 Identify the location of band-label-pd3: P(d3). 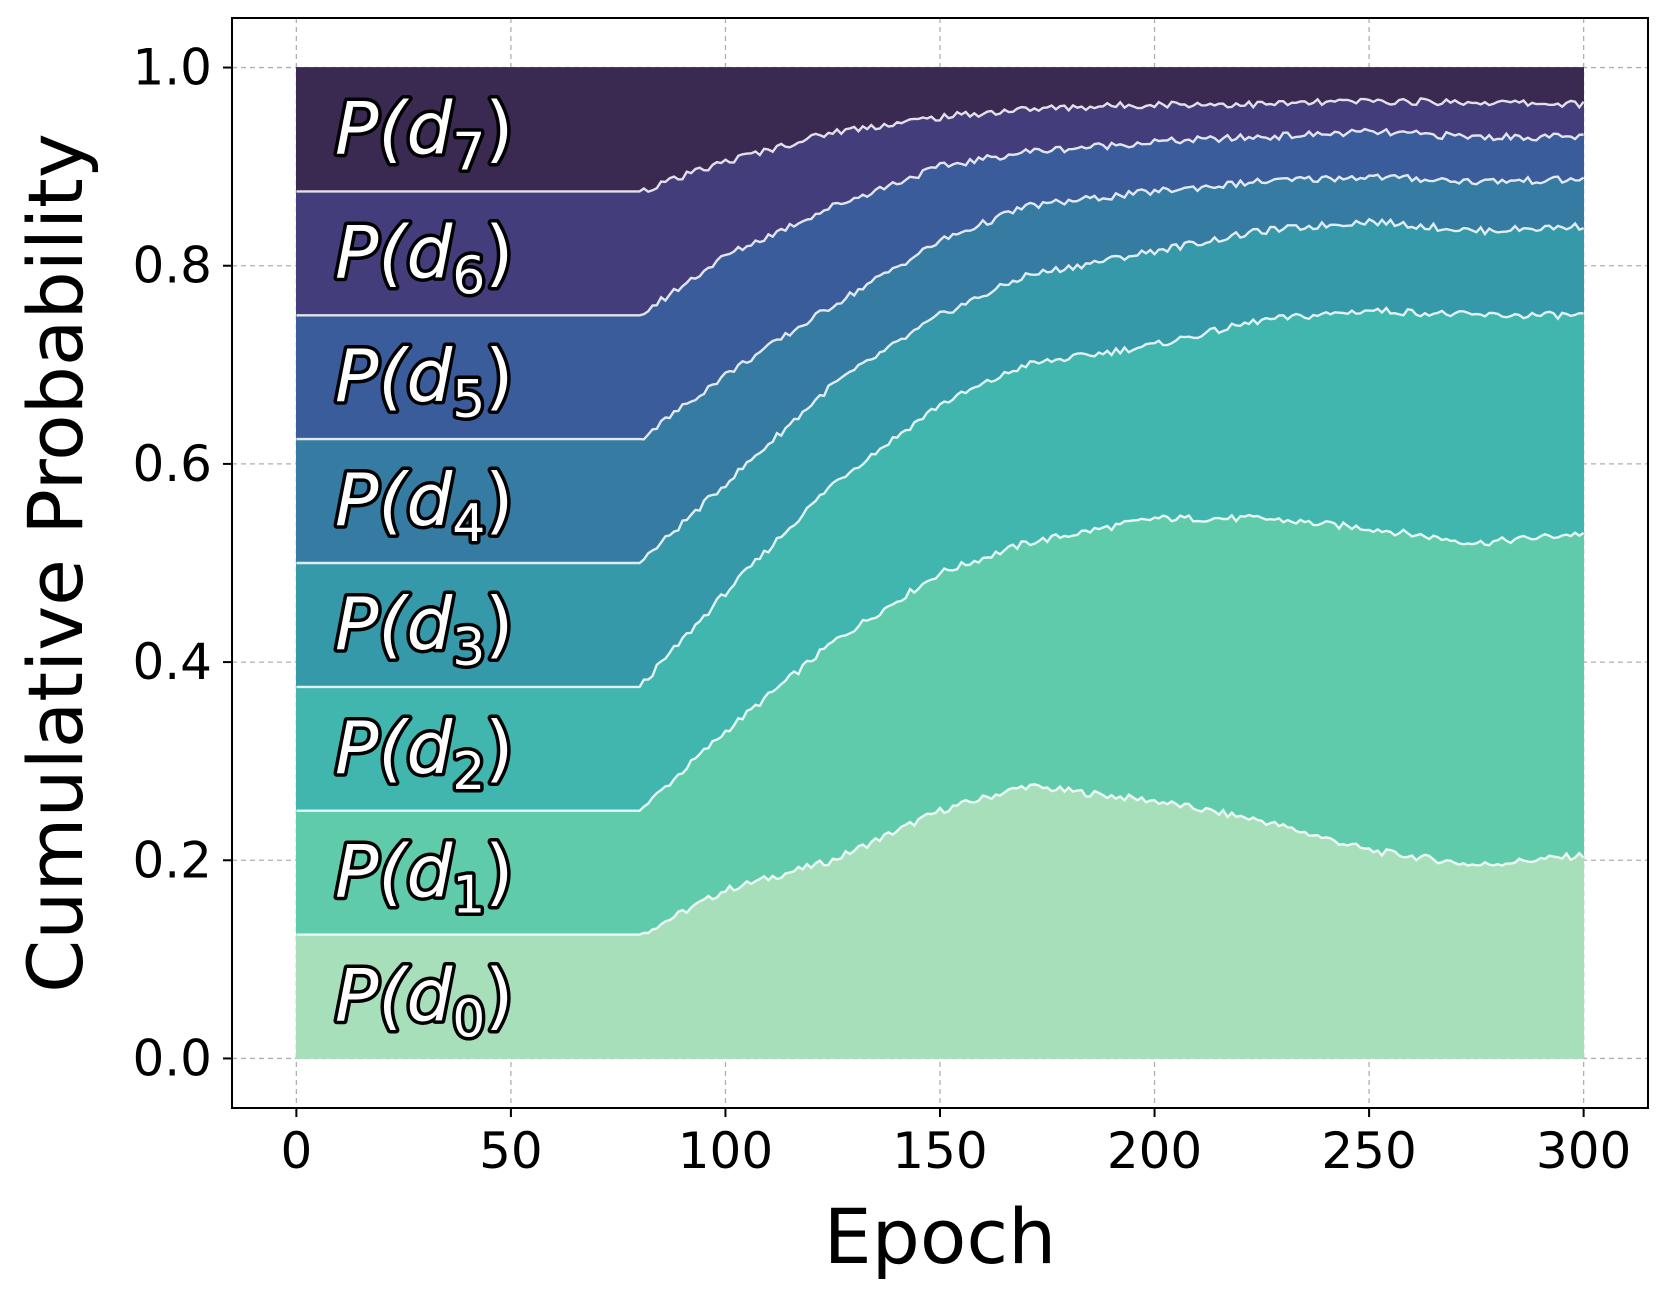
(424, 630).